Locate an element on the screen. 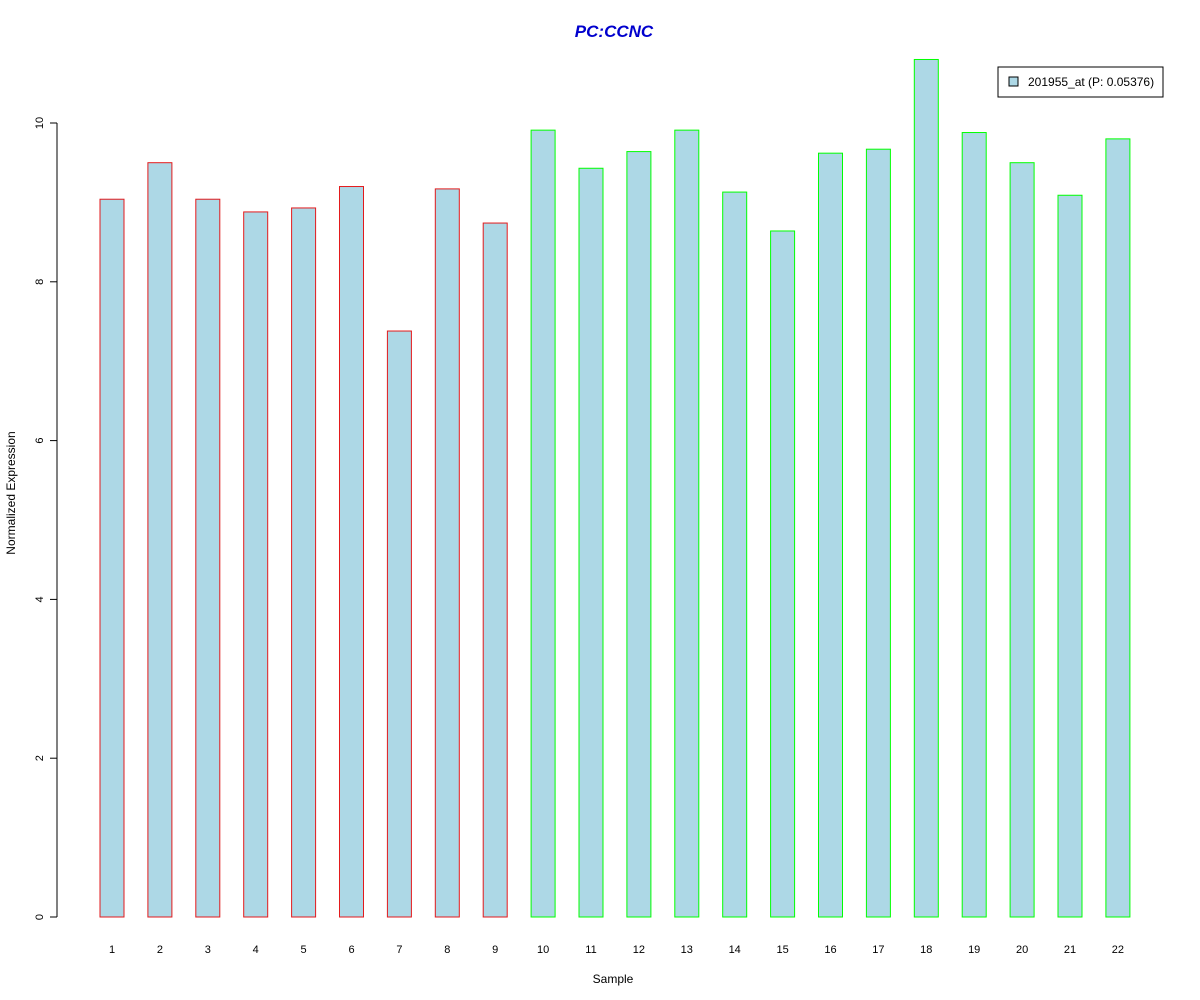 The image size is (1200, 1000). x-tick-label: 22 is located at coordinates (1118, 950).